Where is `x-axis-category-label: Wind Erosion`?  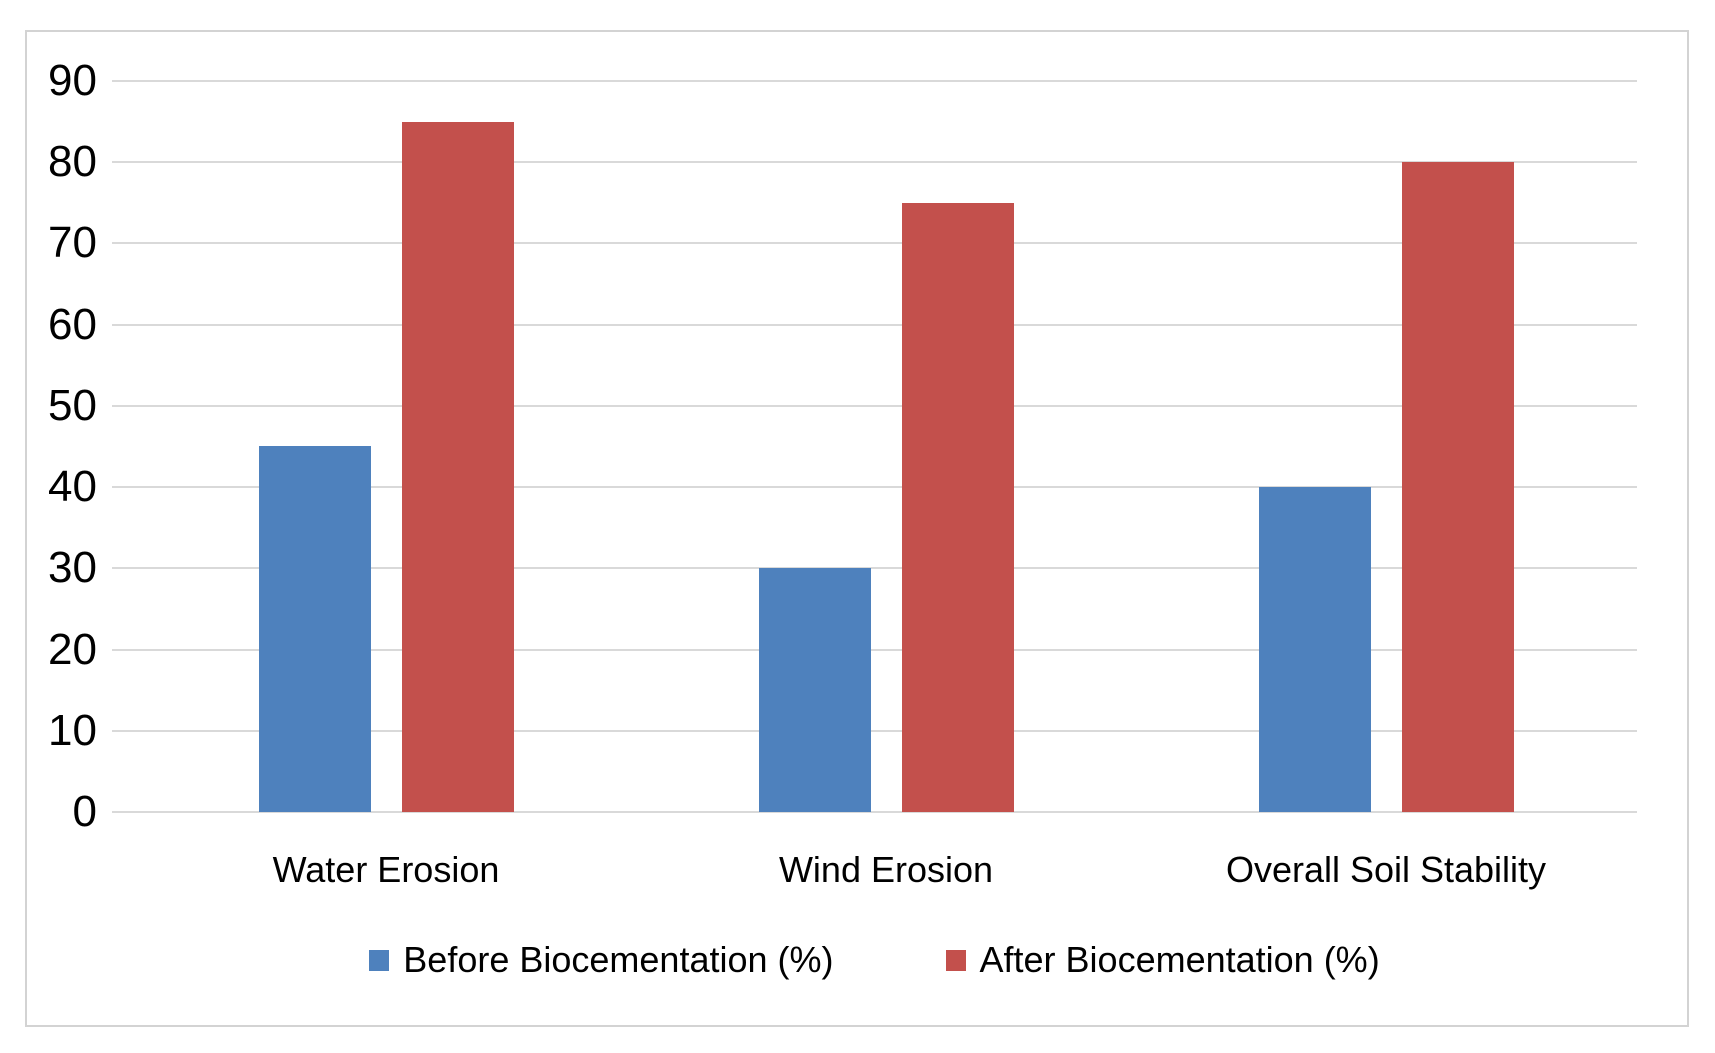
x-axis-category-label: Wind Erosion is located at coordinates (886, 869).